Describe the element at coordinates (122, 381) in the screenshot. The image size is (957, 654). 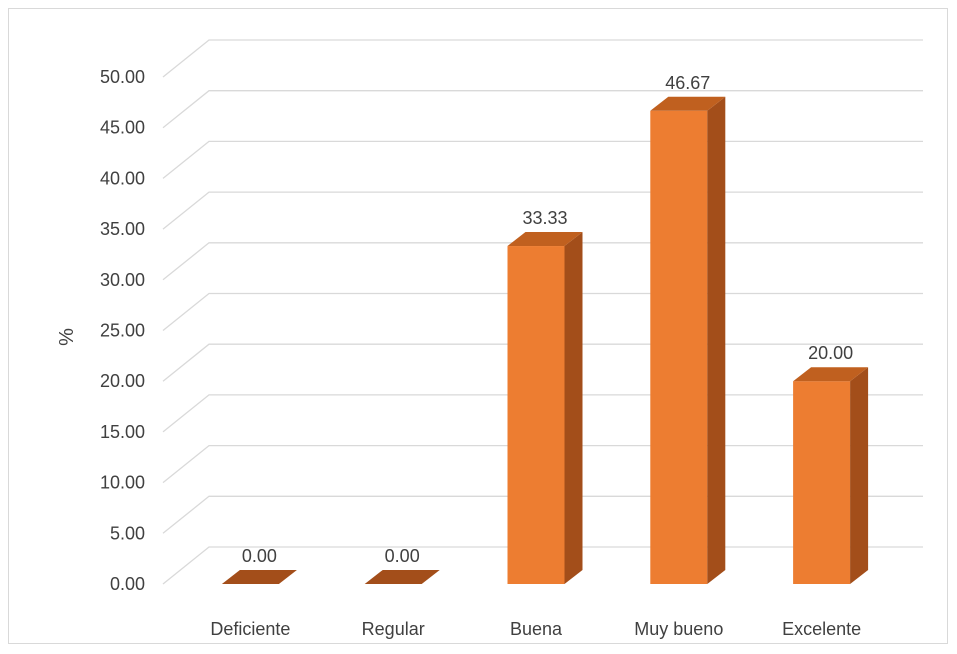
I see `y-tick-label: 20.00` at that location.